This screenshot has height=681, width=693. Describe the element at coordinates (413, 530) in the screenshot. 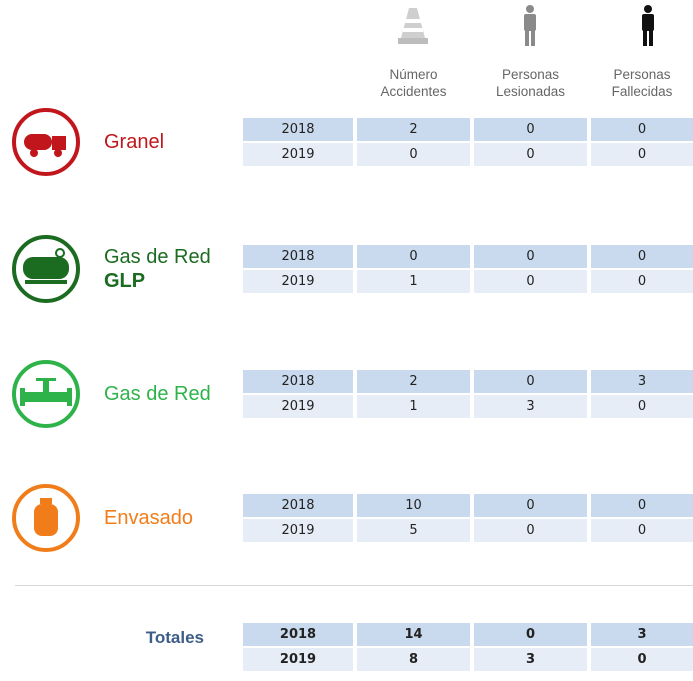

I see `value-cell: 5` at that location.